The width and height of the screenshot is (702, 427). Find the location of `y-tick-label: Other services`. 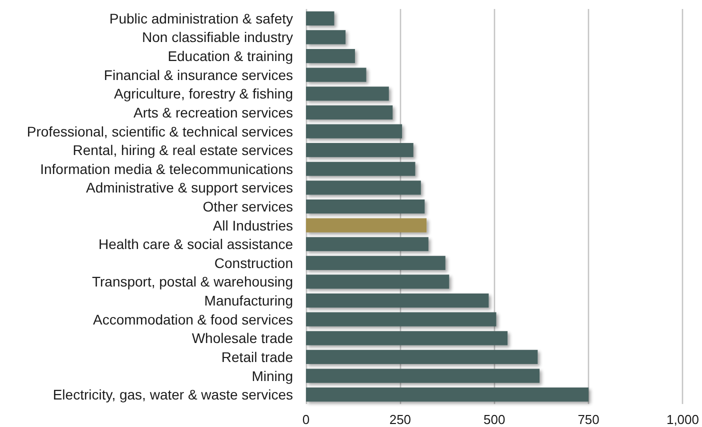

y-tick-label: Other services is located at coordinates (247, 206).